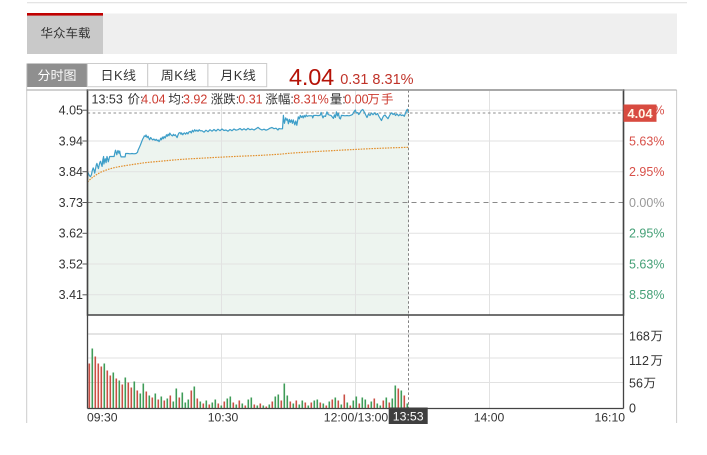 This screenshot has width=707, height=455. What do you see at coordinates (489, 418) in the screenshot?
I see `svg-text: 14:00` at bounding box center [489, 418].